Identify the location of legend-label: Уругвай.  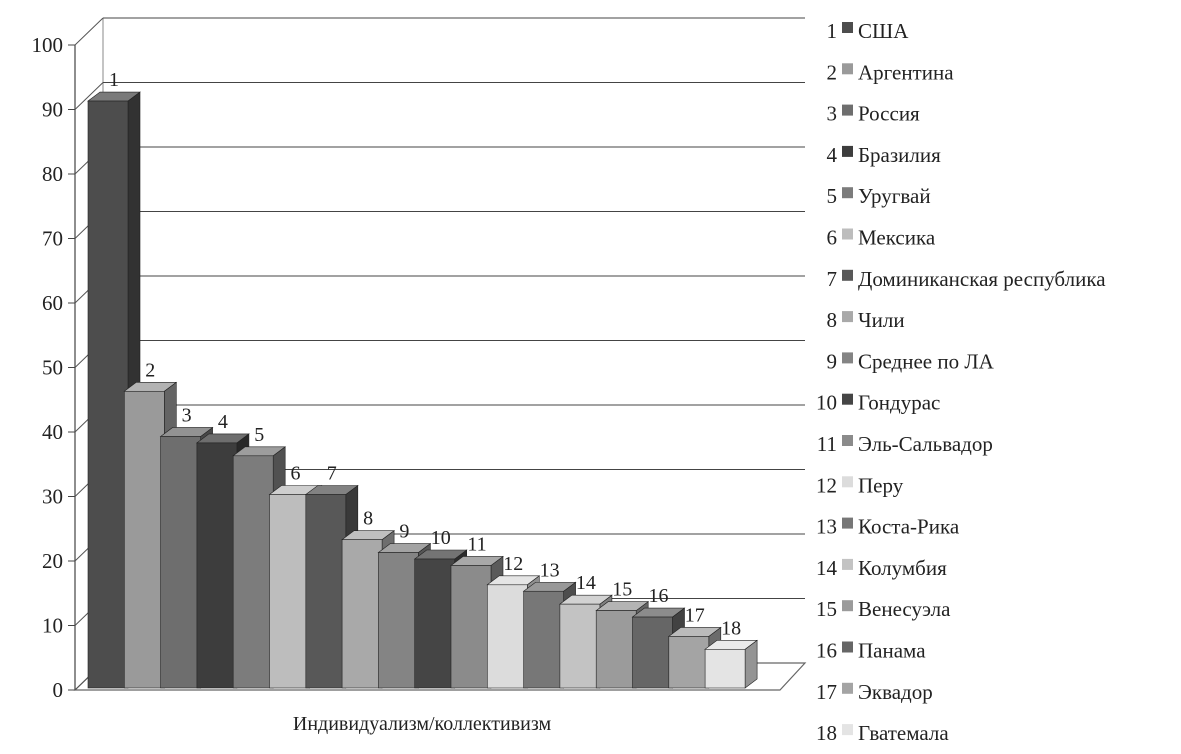
(894, 196).